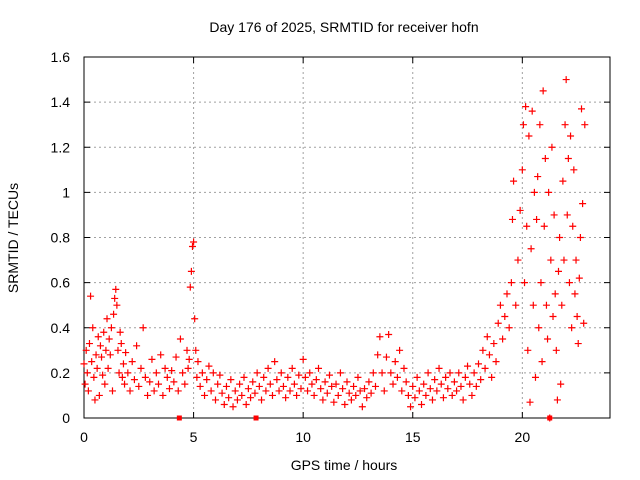 Image resolution: width=640 pixels, height=480 pixels. I want to click on y-tick-label: 0.6, so click(61, 283).